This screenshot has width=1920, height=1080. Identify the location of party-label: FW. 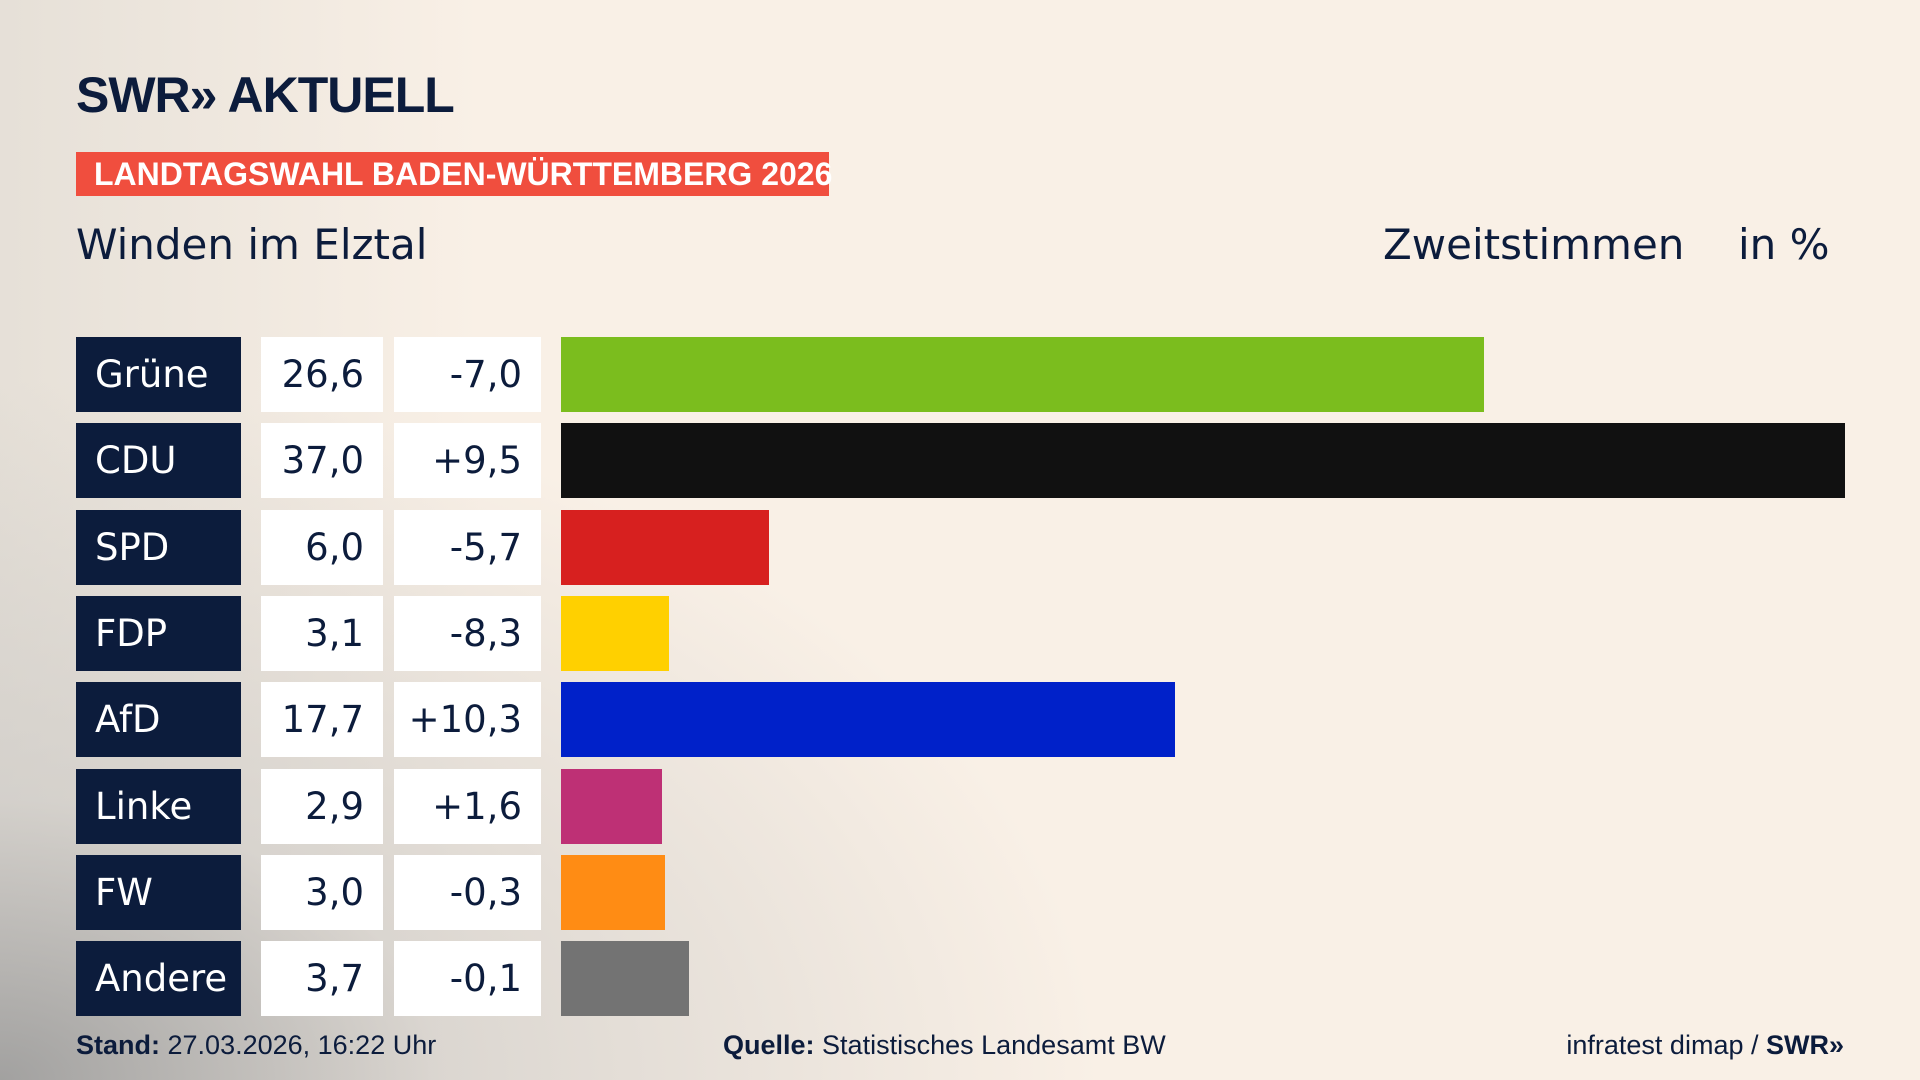
(158, 892).